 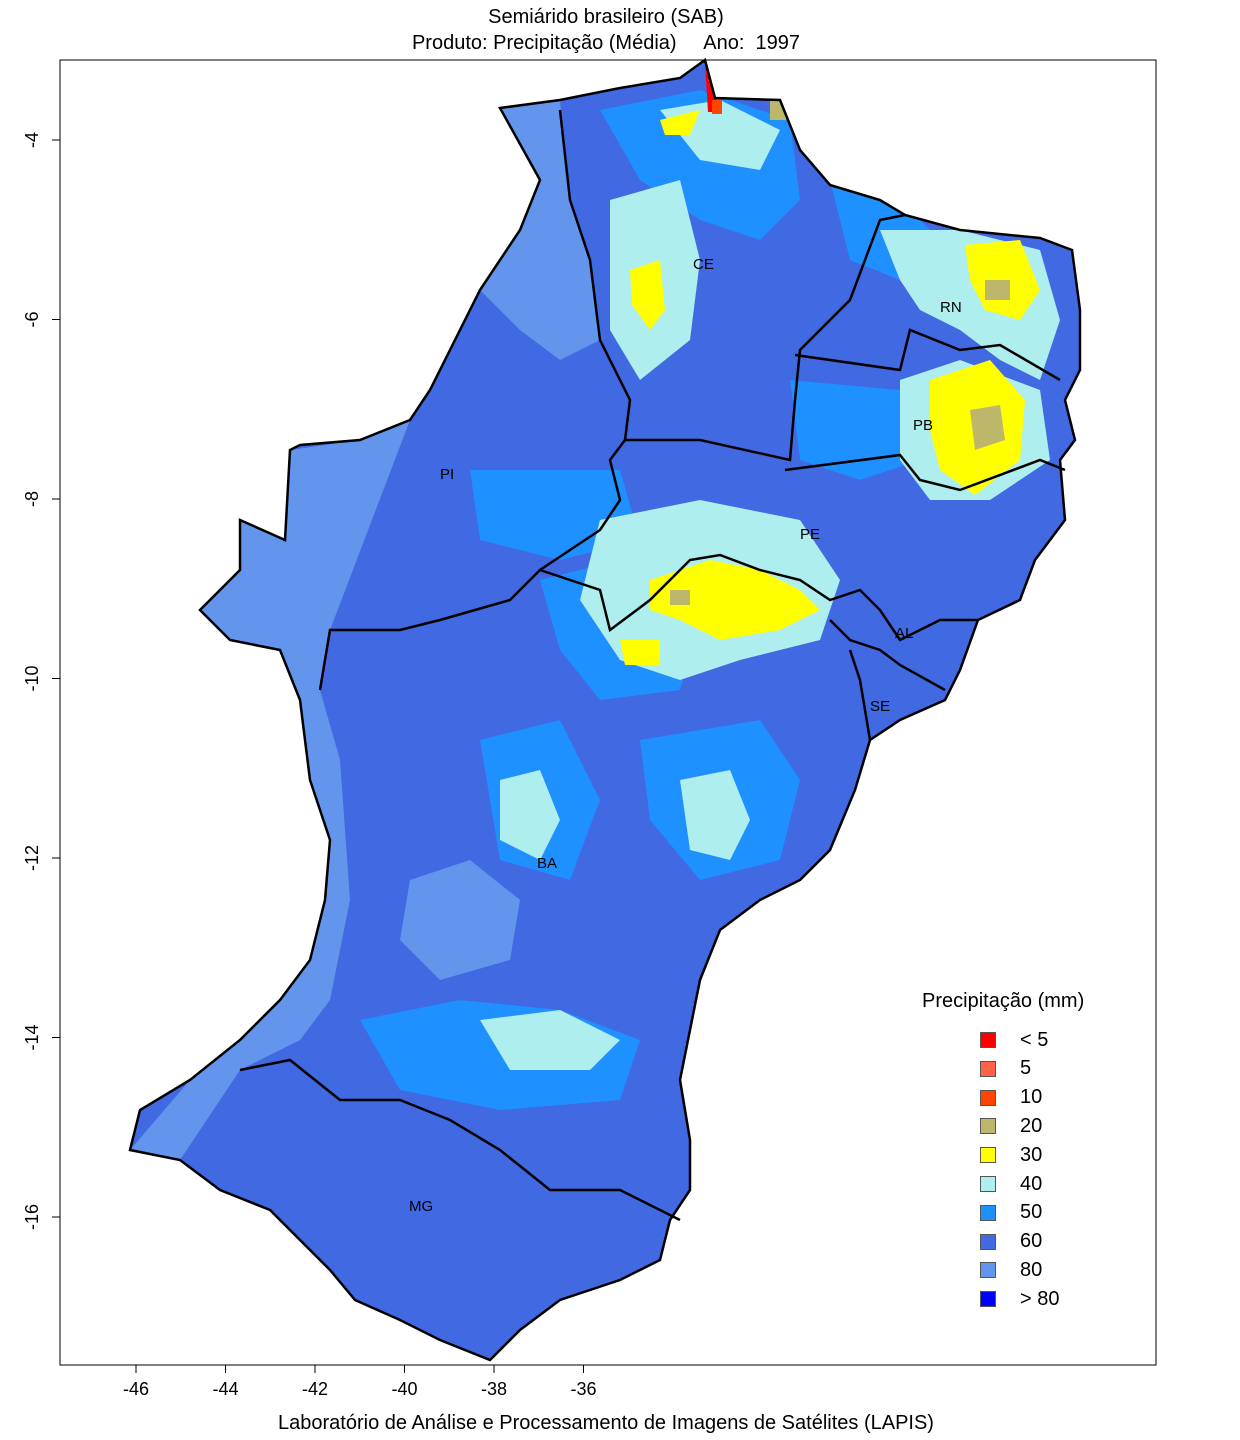 I want to click on boundary-pe-ba-al, so click(x=758, y=597).